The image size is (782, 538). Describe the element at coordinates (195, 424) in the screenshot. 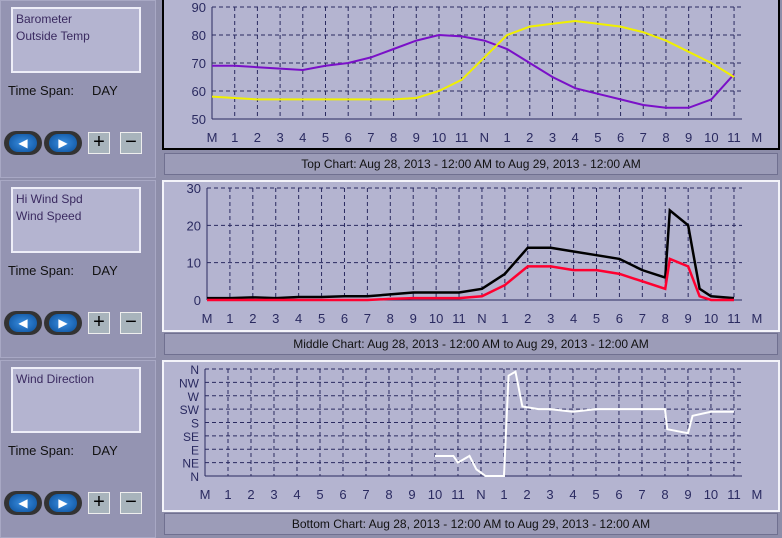

I see `y-tick-label: S` at that location.